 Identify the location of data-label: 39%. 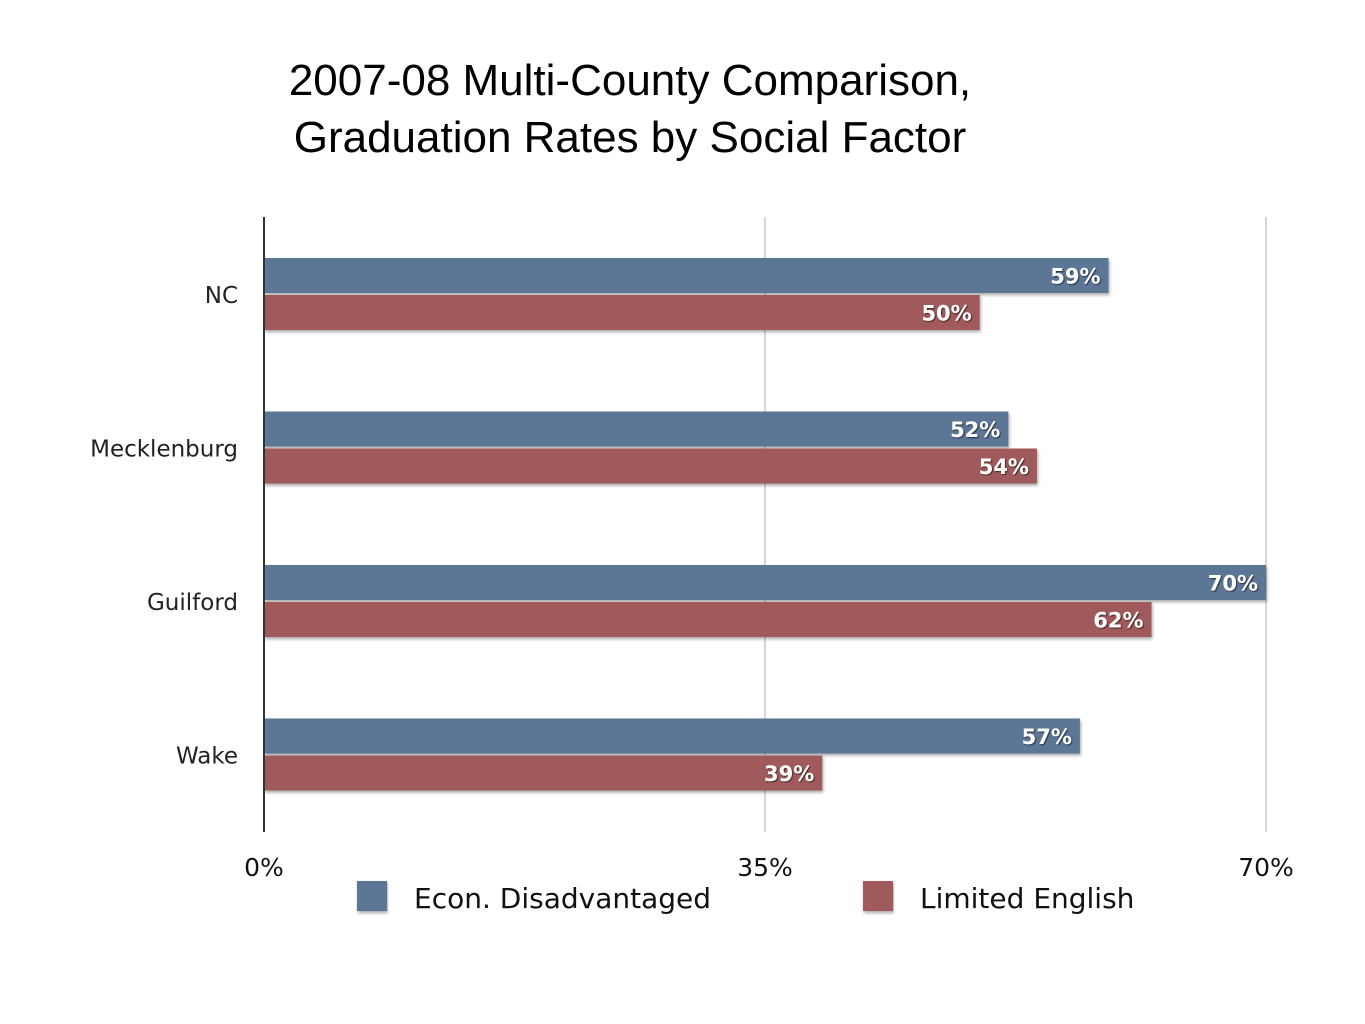
(789, 774).